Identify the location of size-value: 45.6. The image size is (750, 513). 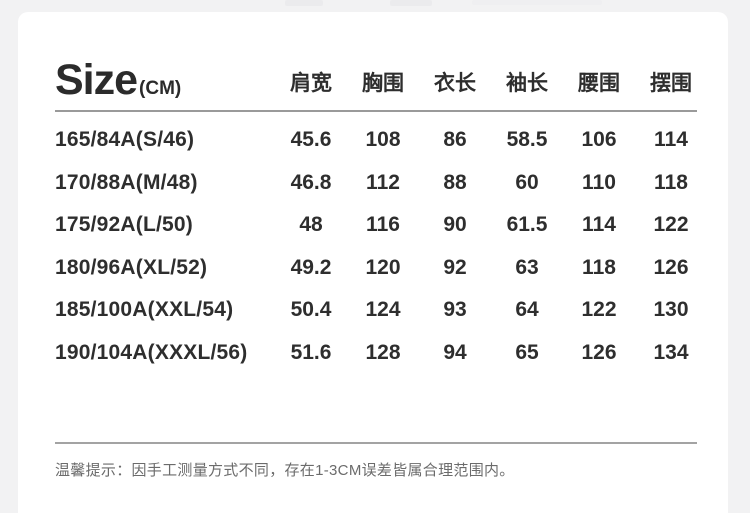
(311, 140).